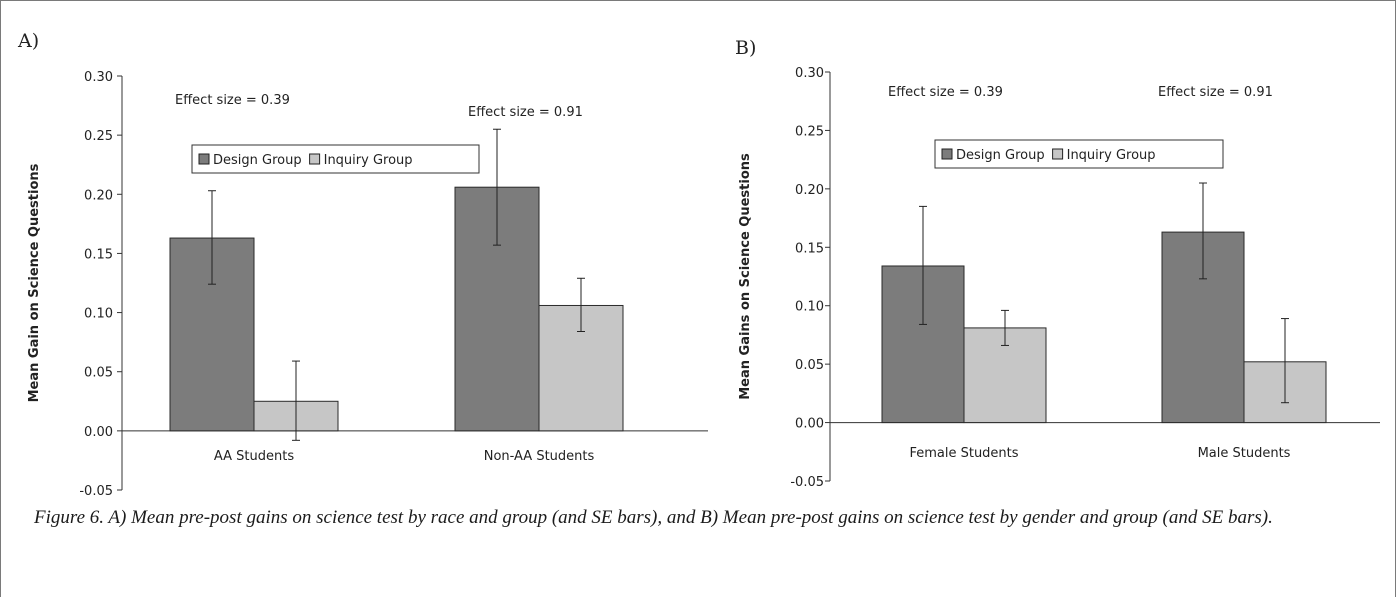 The image size is (1396, 598). What do you see at coordinates (745, 48) in the screenshot?
I see `panel-b-label: B)` at bounding box center [745, 48].